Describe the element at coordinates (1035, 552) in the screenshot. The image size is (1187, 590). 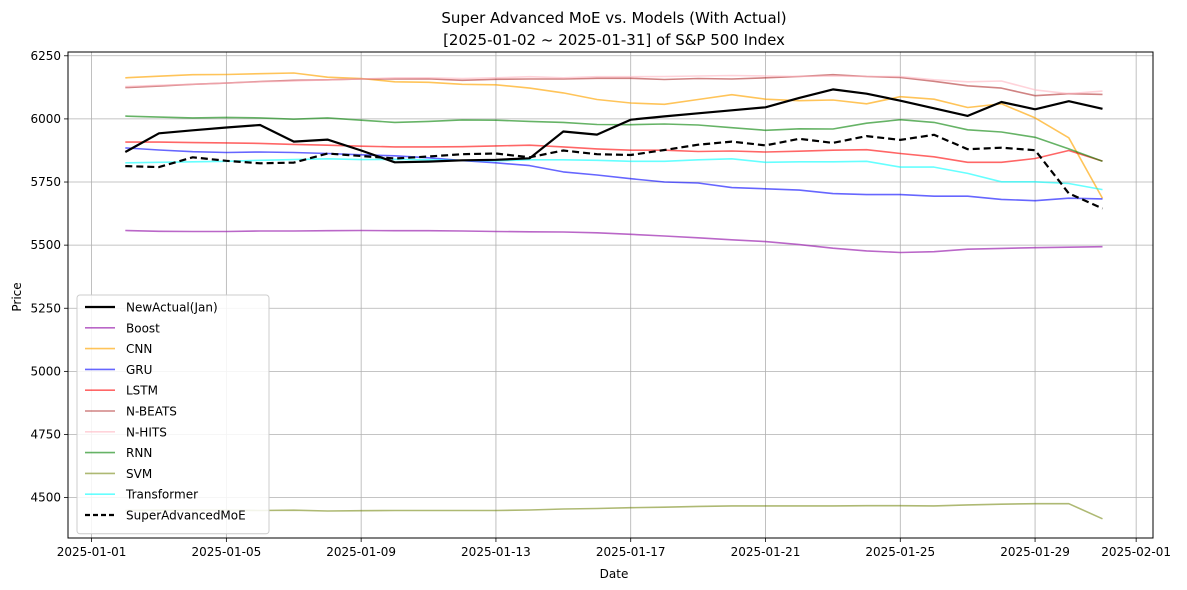
I see `x-tick-label: 2025-01-29` at that location.